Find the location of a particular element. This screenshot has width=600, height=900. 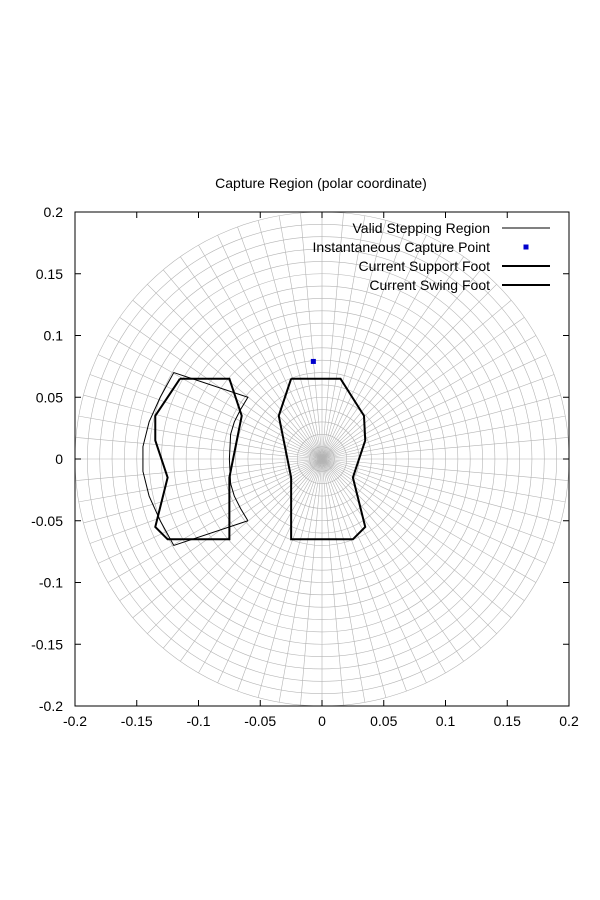

y-tick-label: 0.2 is located at coordinates (54, 212).